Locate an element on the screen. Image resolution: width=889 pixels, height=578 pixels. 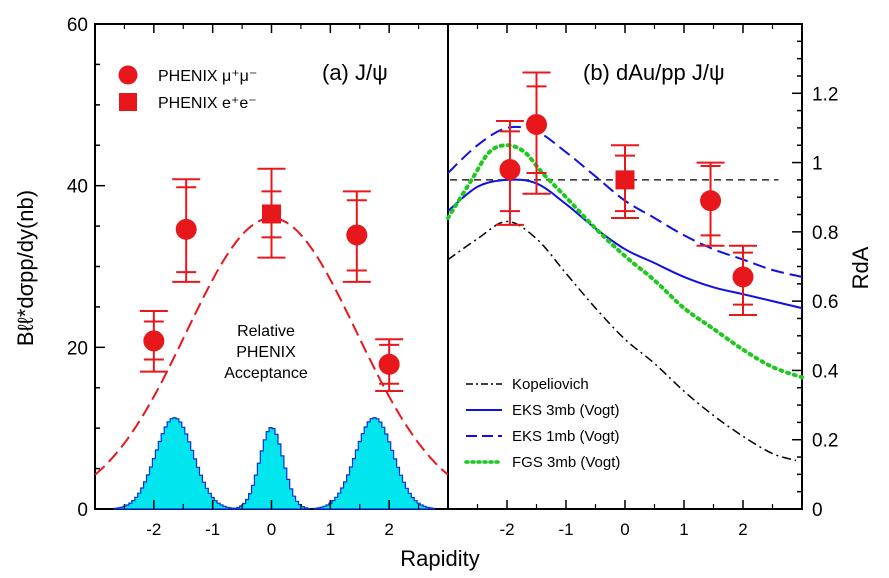
y-tick-label: 1.2 is located at coordinates (825, 94).